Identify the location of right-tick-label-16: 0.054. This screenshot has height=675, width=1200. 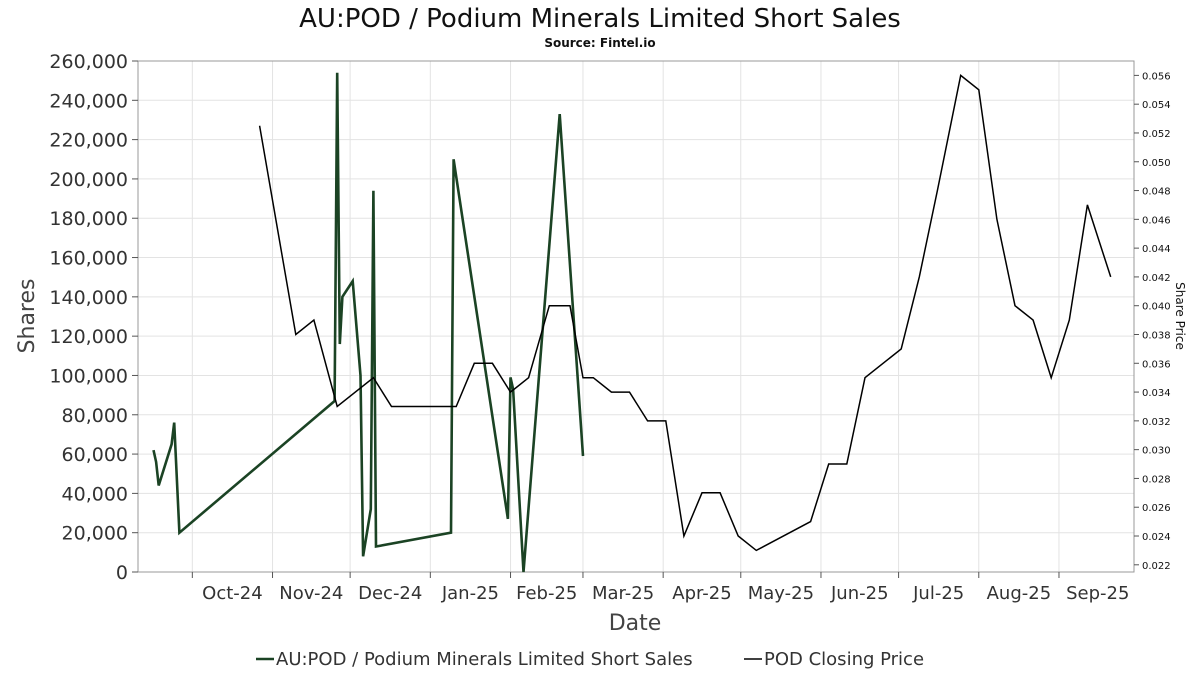
(1156, 105).